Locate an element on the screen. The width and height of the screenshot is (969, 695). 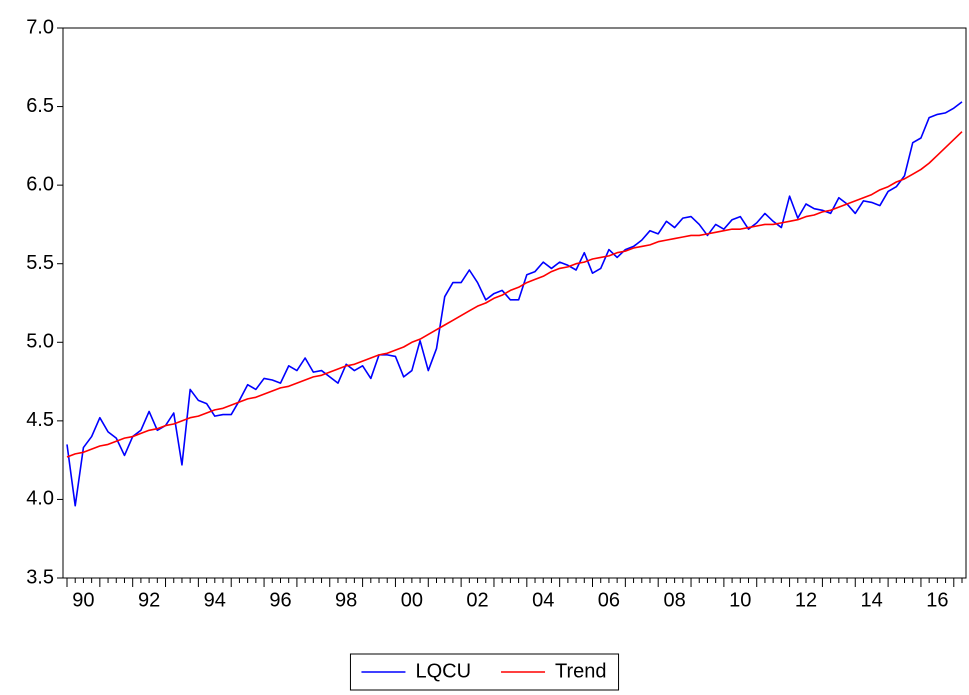
legend-label: LQCU is located at coordinates (443, 671).